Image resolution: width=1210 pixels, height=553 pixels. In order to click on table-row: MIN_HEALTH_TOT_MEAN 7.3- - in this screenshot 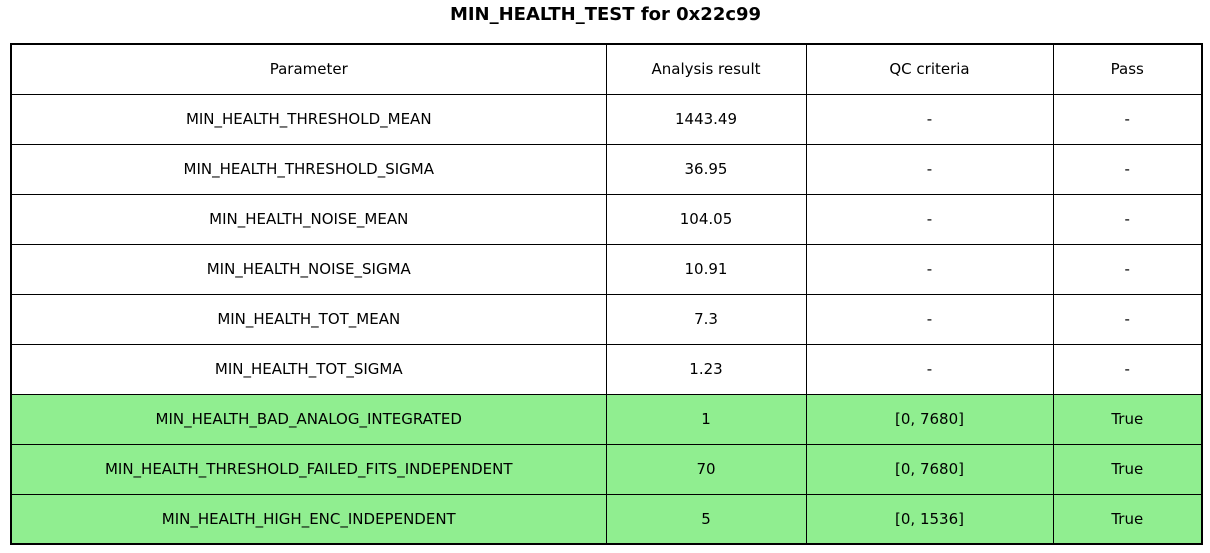, I will do `click(606, 319)`.